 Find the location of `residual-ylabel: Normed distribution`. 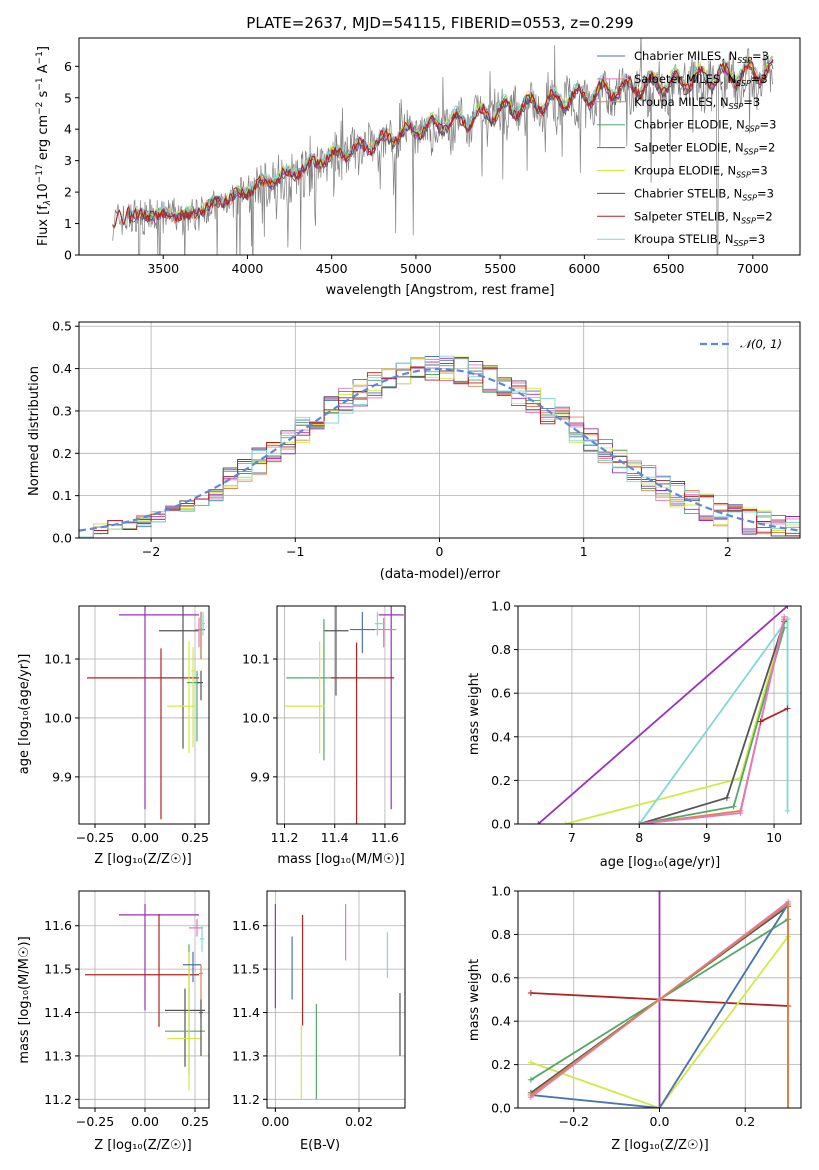

residual-ylabel: Normed distribution is located at coordinates (34, 431).